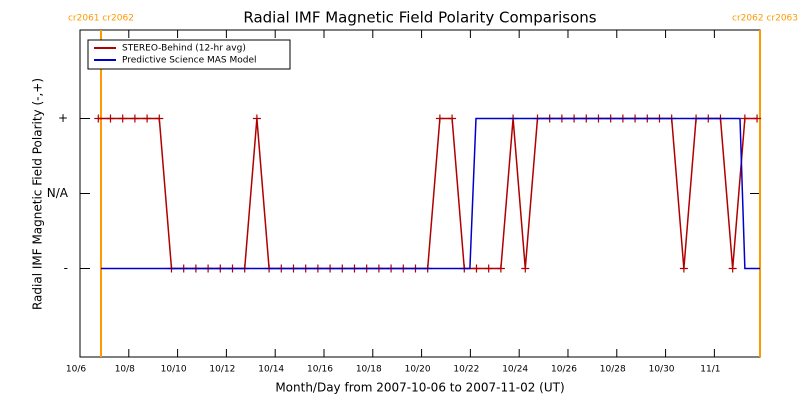 Image resolution: width=800 pixels, height=400 pixels. Describe the element at coordinates (613, 370) in the screenshot. I see `x-tick-label: 10/28` at that location.